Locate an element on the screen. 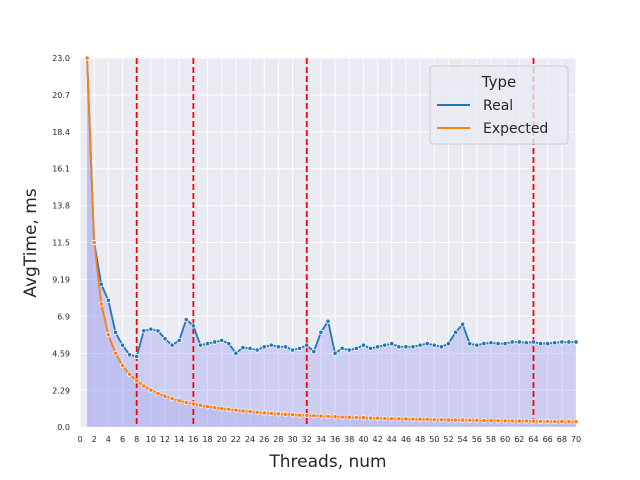  x-tick-label: 40 is located at coordinates (363, 439).